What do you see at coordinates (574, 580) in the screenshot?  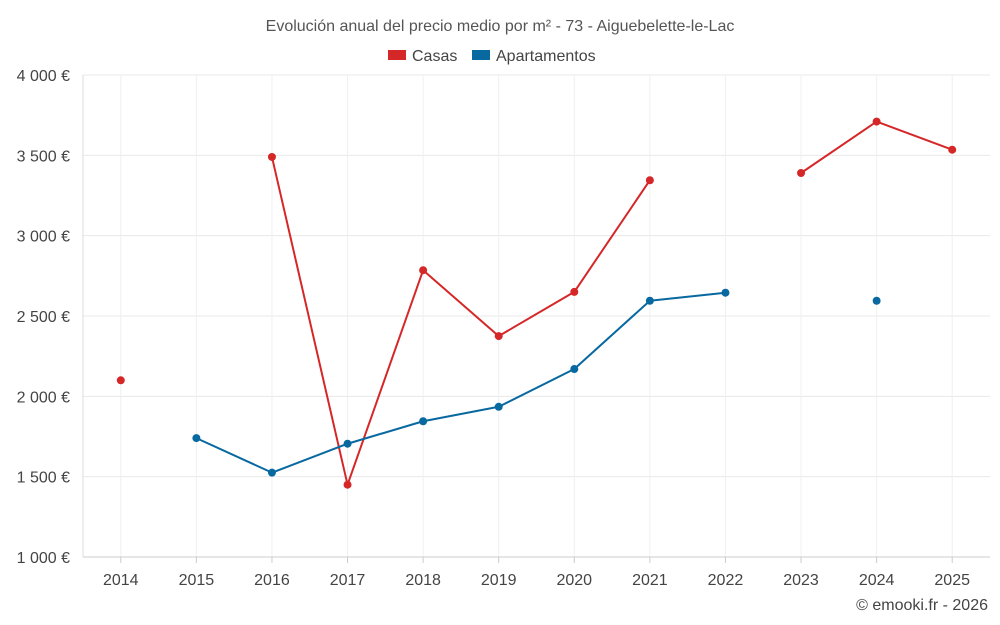 I see `x-tick-label: 2020` at bounding box center [574, 580].